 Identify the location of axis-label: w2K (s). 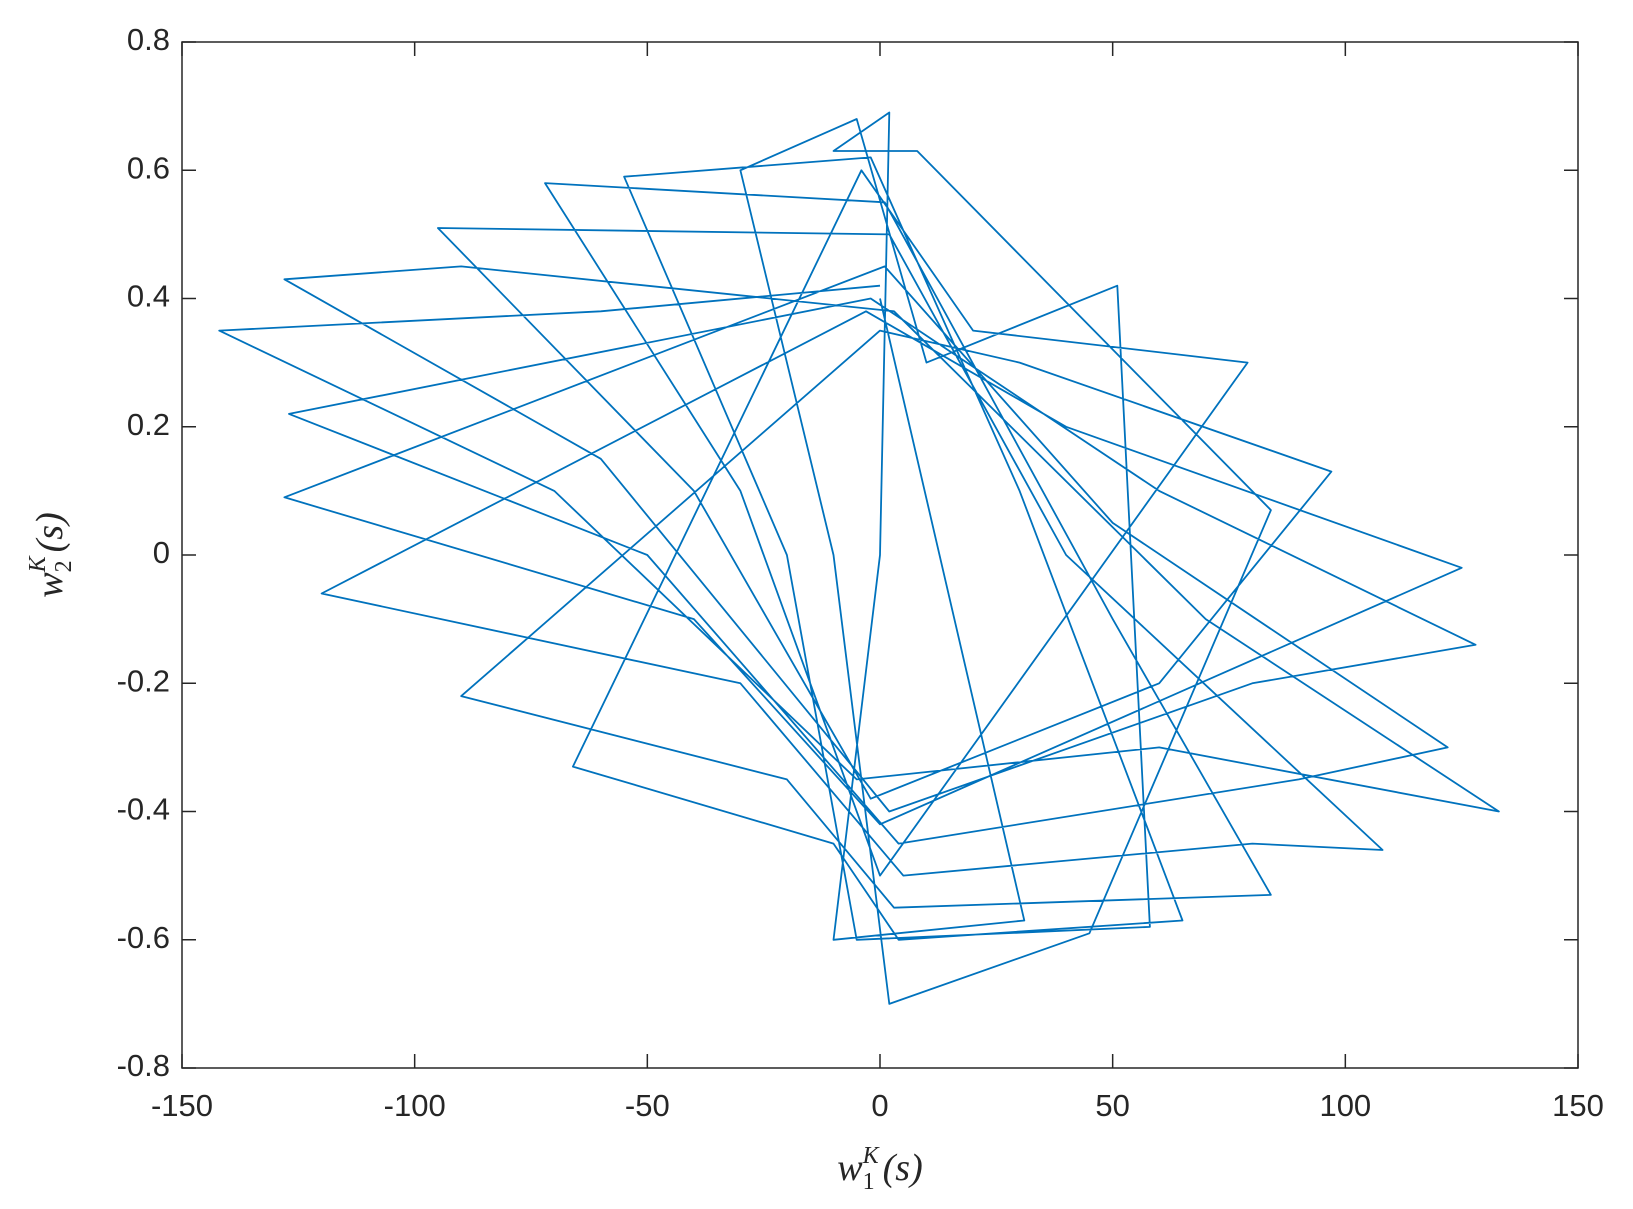
(51, 554).